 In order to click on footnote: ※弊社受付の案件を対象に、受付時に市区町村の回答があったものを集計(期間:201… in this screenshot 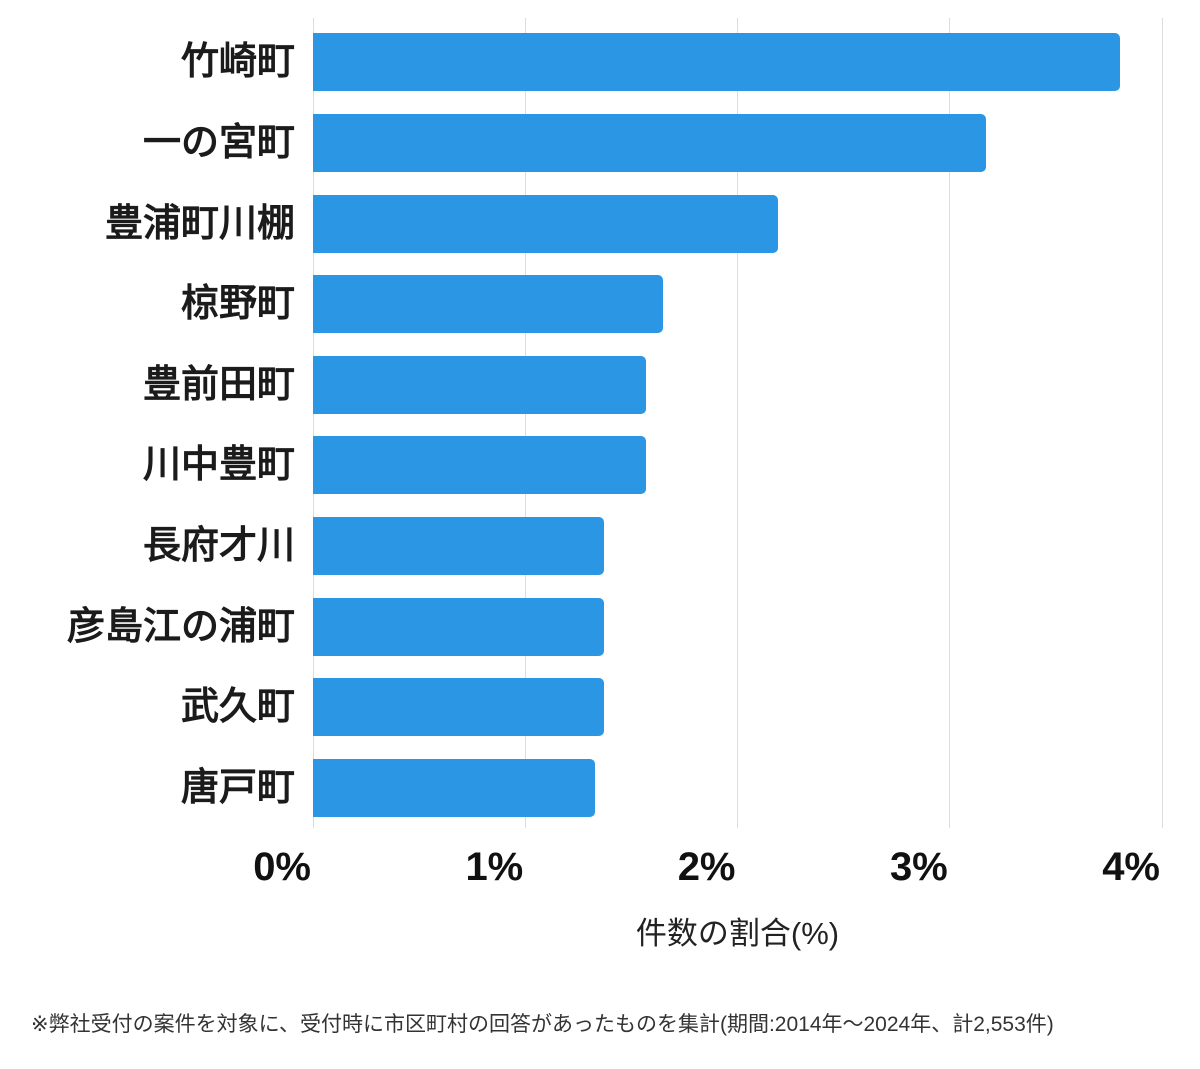, I will do `click(542, 1024)`.